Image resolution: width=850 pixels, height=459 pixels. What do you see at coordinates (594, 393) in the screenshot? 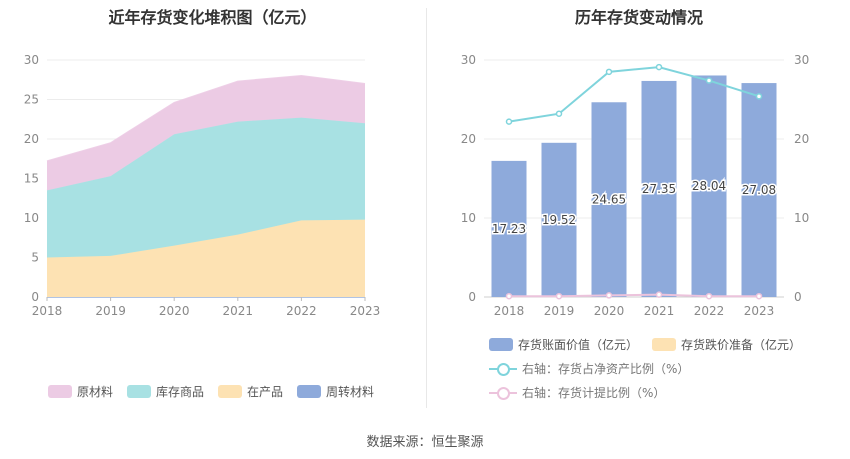
I see `legend-label: 右轴：存货计提比例（%）` at bounding box center [594, 393].